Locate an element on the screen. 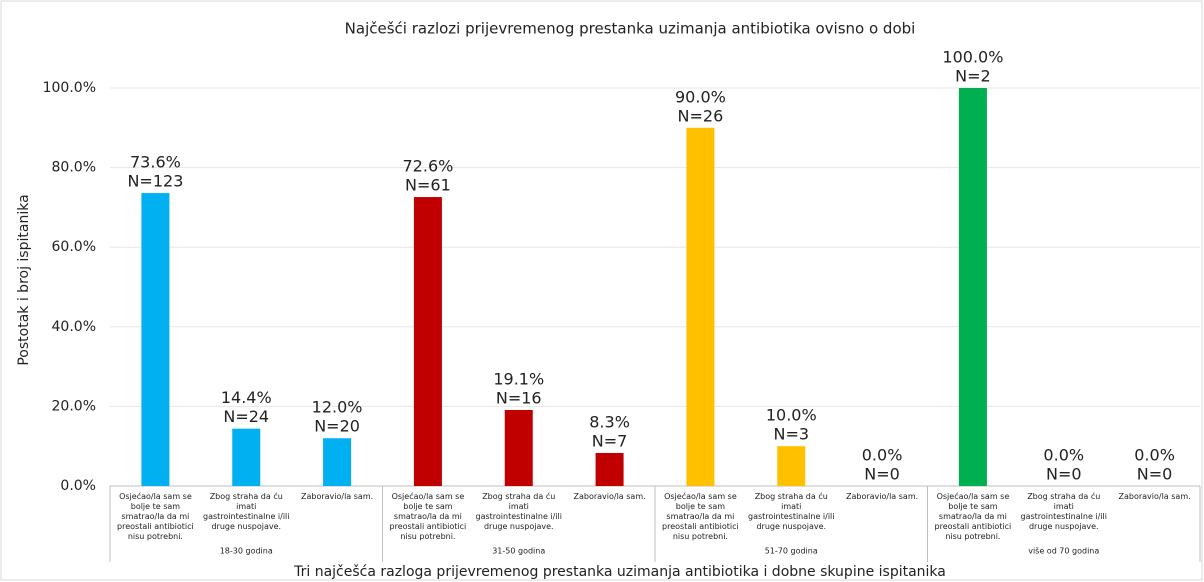 The width and height of the screenshot is (1204, 582). value-label: 8.3% is located at coordinates (609, 421).